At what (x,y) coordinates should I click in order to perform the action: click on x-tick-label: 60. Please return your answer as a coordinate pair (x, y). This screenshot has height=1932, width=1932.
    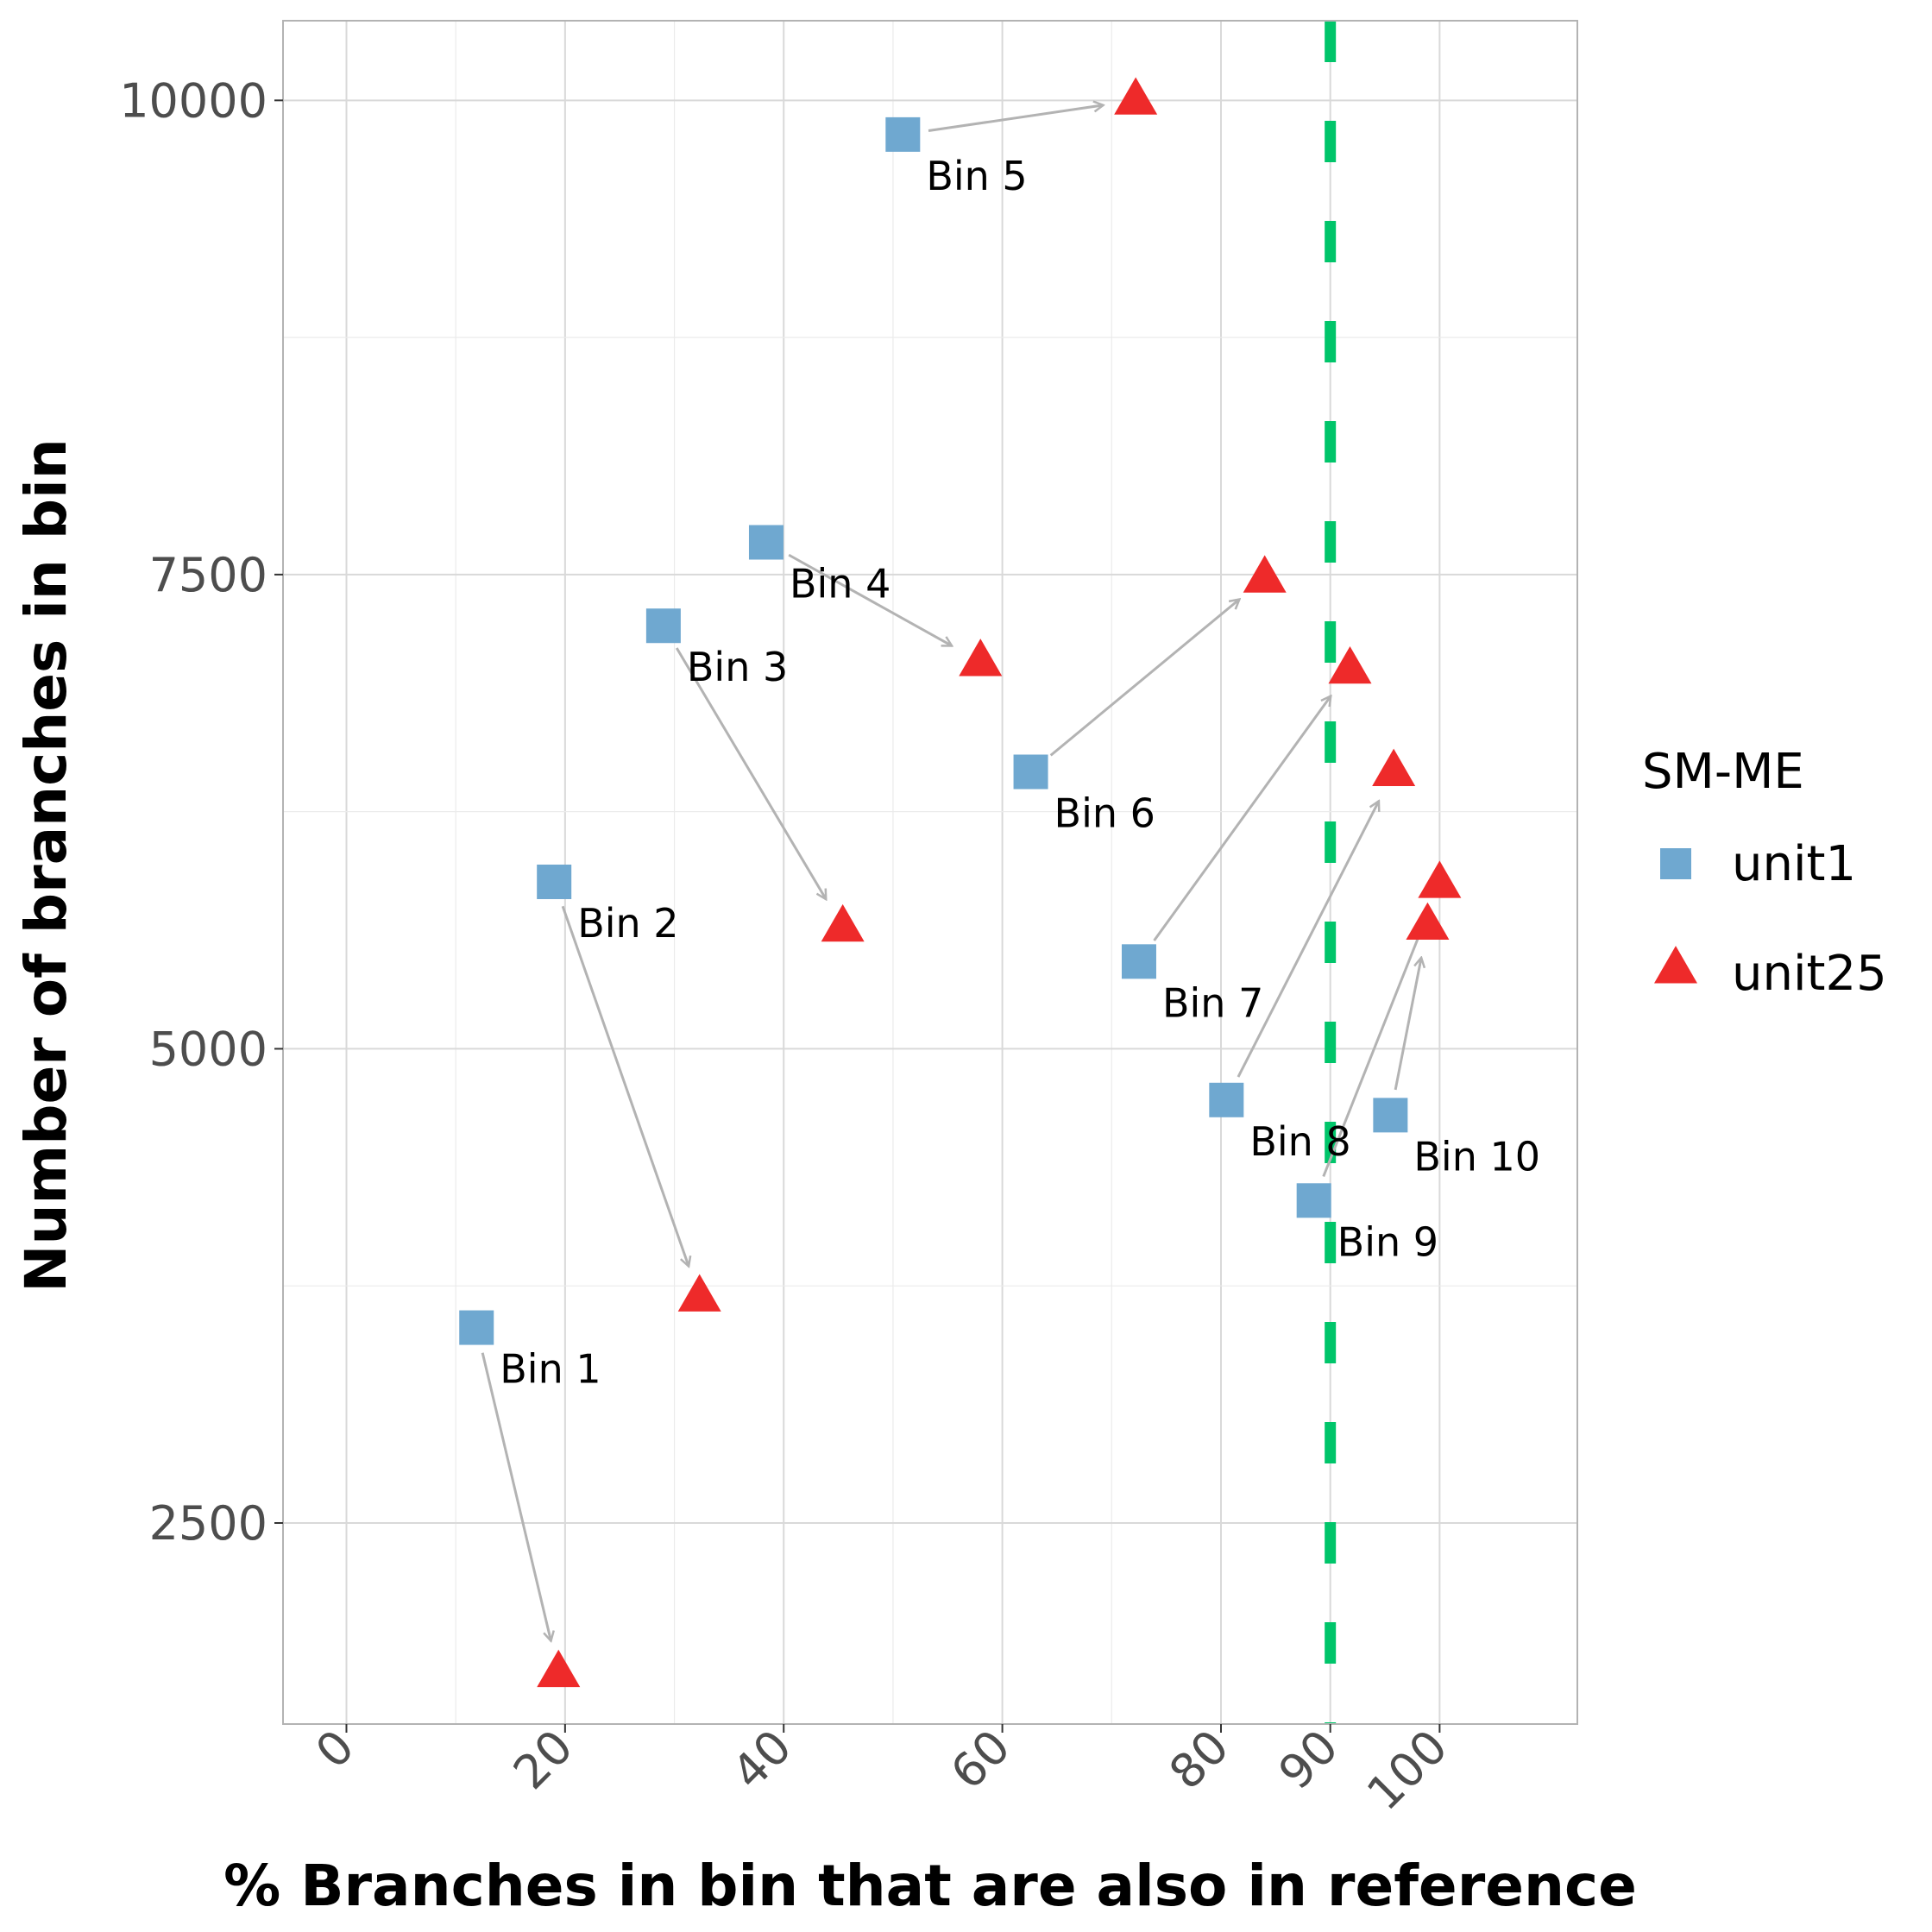
    Looking at the image, I should click on (981, 1760).